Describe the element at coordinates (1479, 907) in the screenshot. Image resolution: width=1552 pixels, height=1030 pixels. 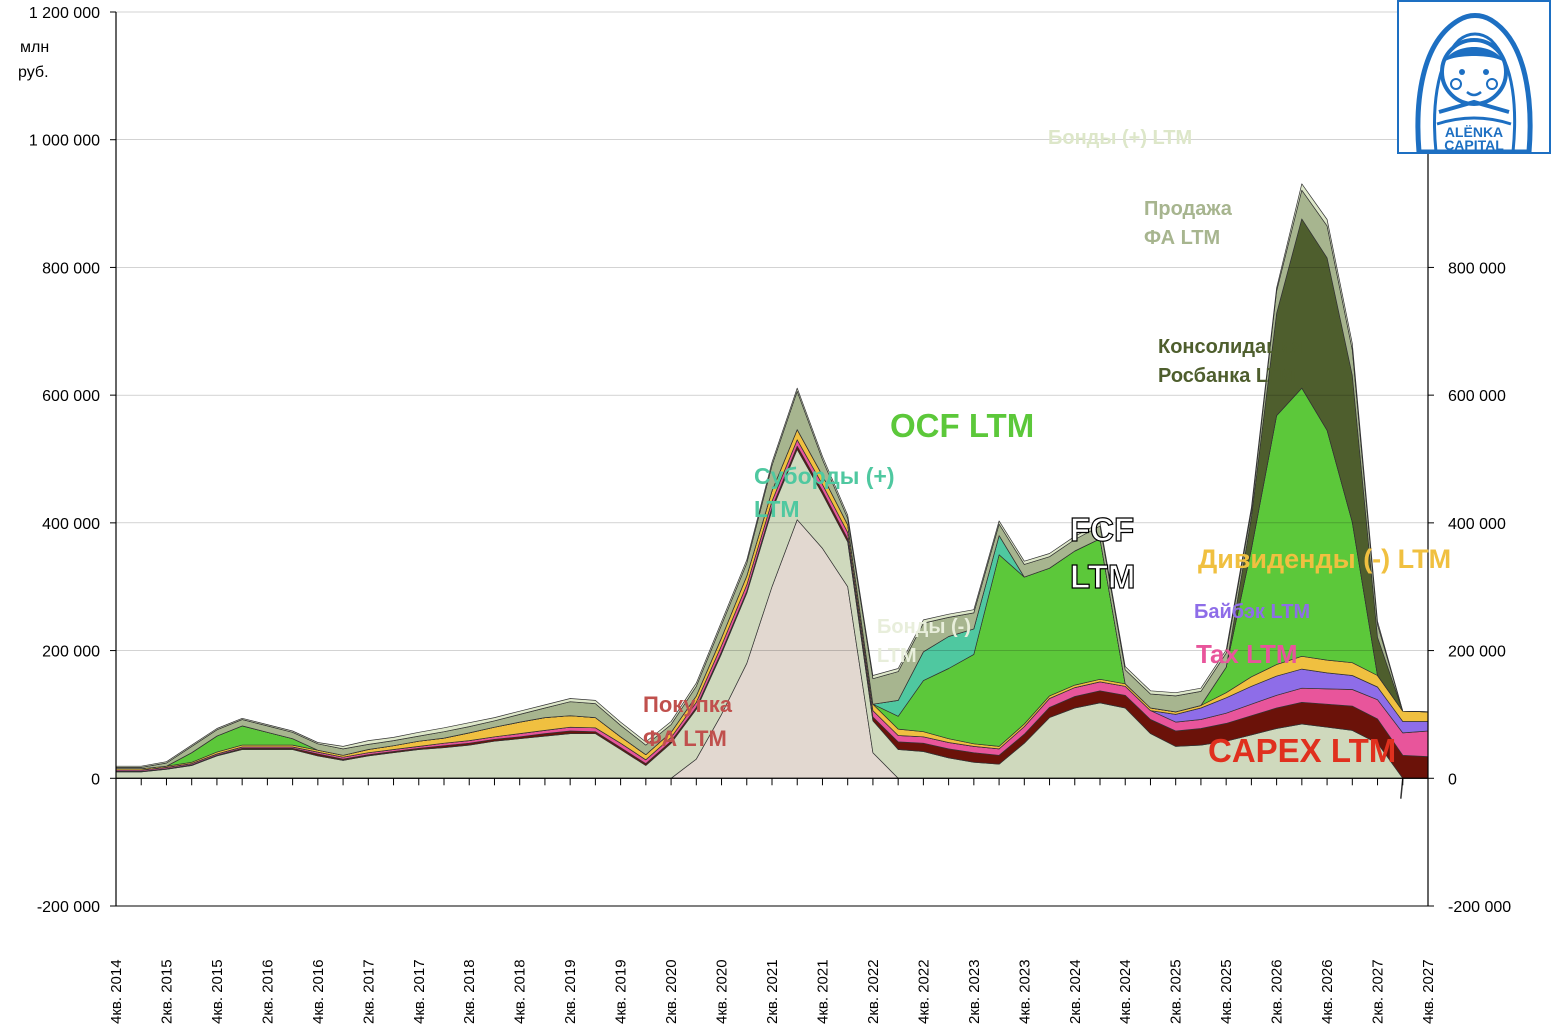
I see `y-right-tick-label: -200 000` at that location.